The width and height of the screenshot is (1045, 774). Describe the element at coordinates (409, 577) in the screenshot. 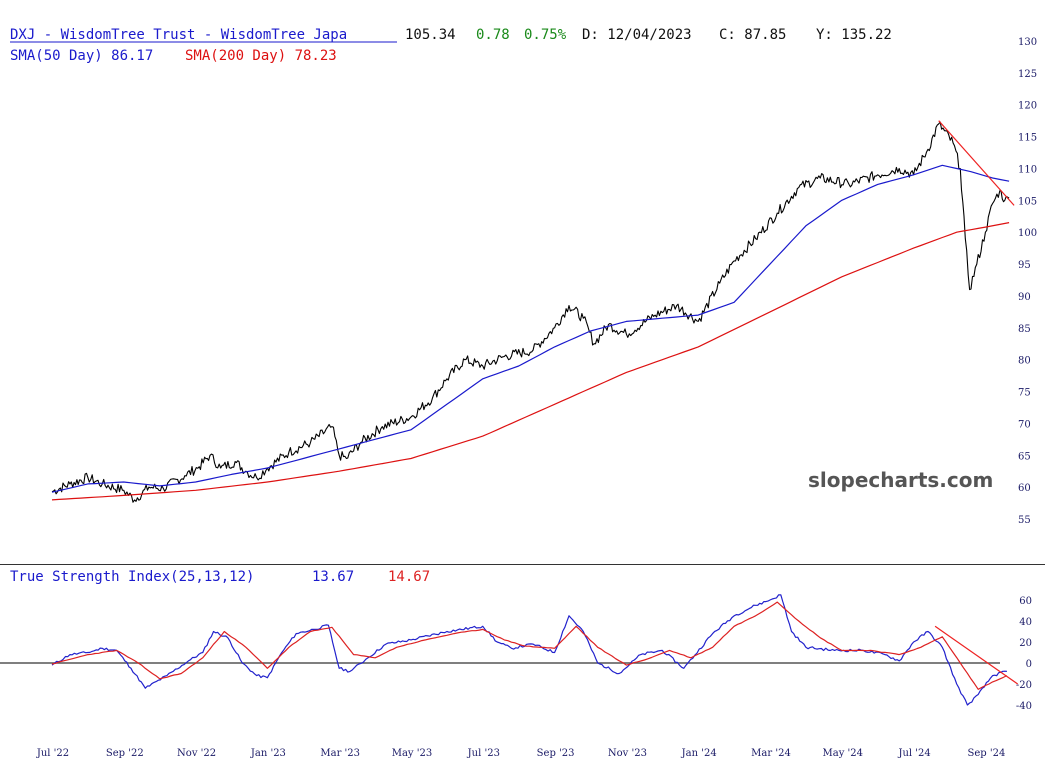

I see `tsi-signal-value: 14.67` at that location.